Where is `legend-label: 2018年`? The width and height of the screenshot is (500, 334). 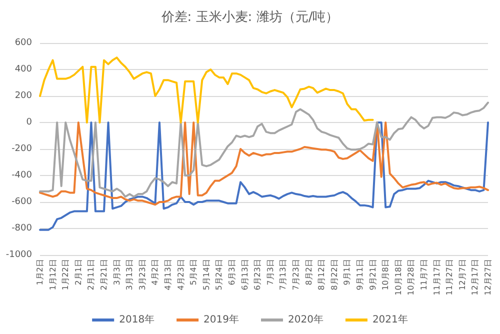
legend-label: 2018年 is located at coordinates (137, 320).